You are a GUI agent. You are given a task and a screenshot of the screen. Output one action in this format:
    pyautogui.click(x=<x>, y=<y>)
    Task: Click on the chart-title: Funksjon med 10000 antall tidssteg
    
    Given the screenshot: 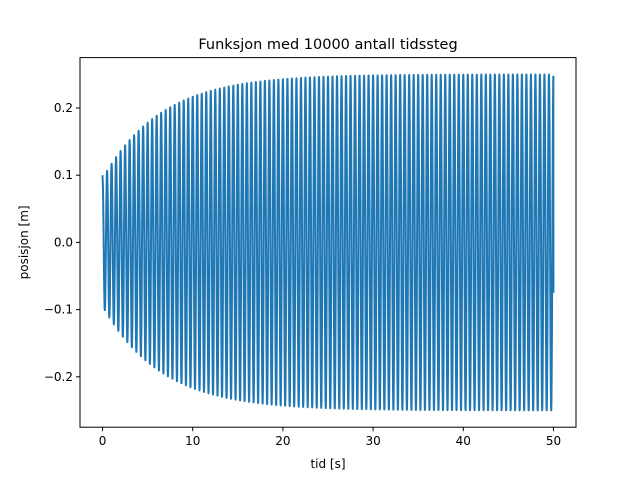 What is the action you would take?
    pyautogui.click(x=327, y=45)
    